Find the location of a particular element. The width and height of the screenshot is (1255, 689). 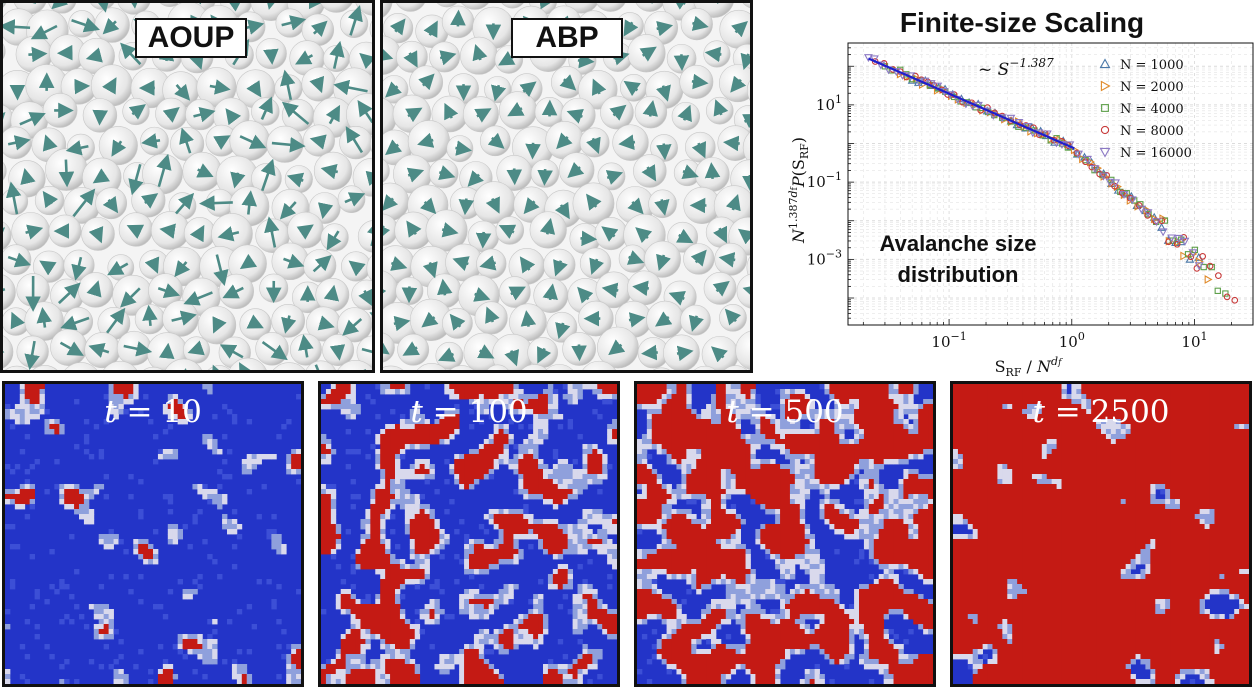

legend-label: N = 1000 is located at coordinates (1152, 65).